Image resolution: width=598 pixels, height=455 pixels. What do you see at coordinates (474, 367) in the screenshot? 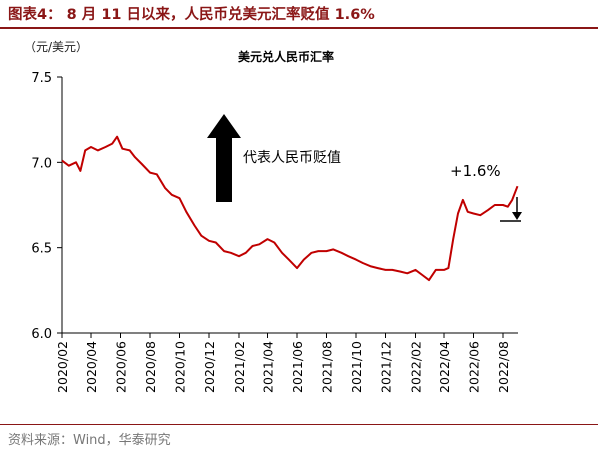
I see `x-tick-label: 2022/06` at bounding box center [474, 367].